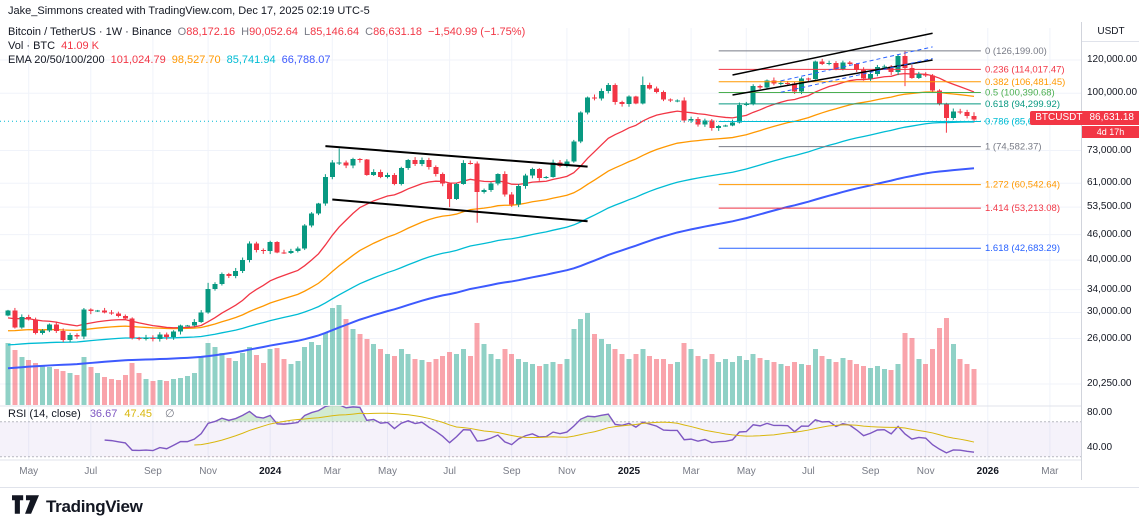  I want to click on ema-label: EMA 20/50/100/200, so click(56, 60).